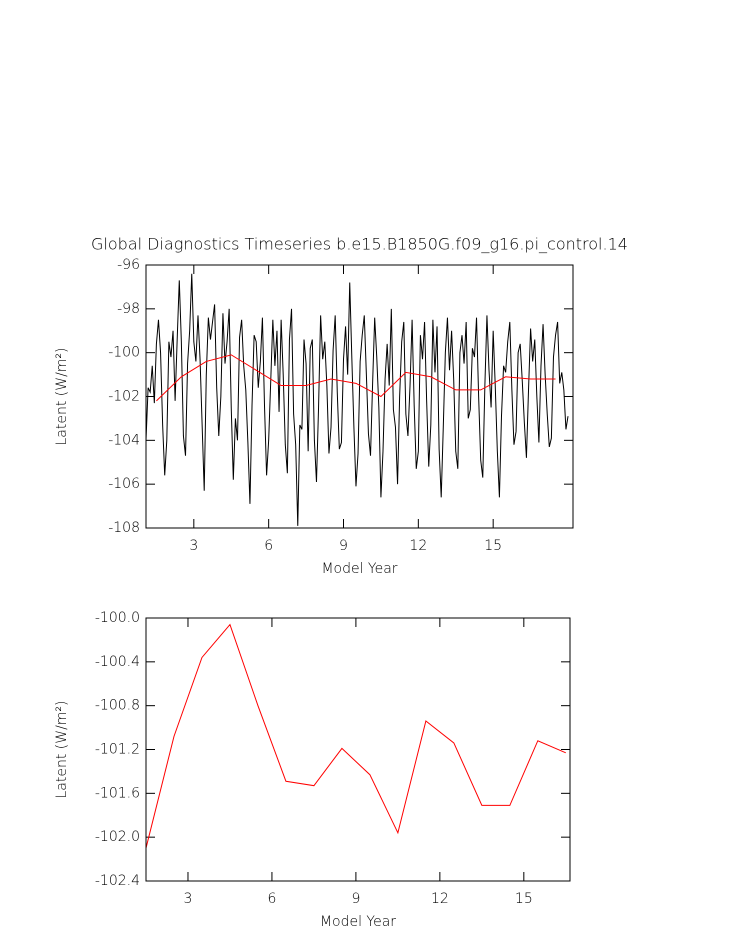 This screenshot has width=733, height=945. Describe the element at coordinates (128, 265) in the screenshot. I see `y-tick-label: -96` at that location.